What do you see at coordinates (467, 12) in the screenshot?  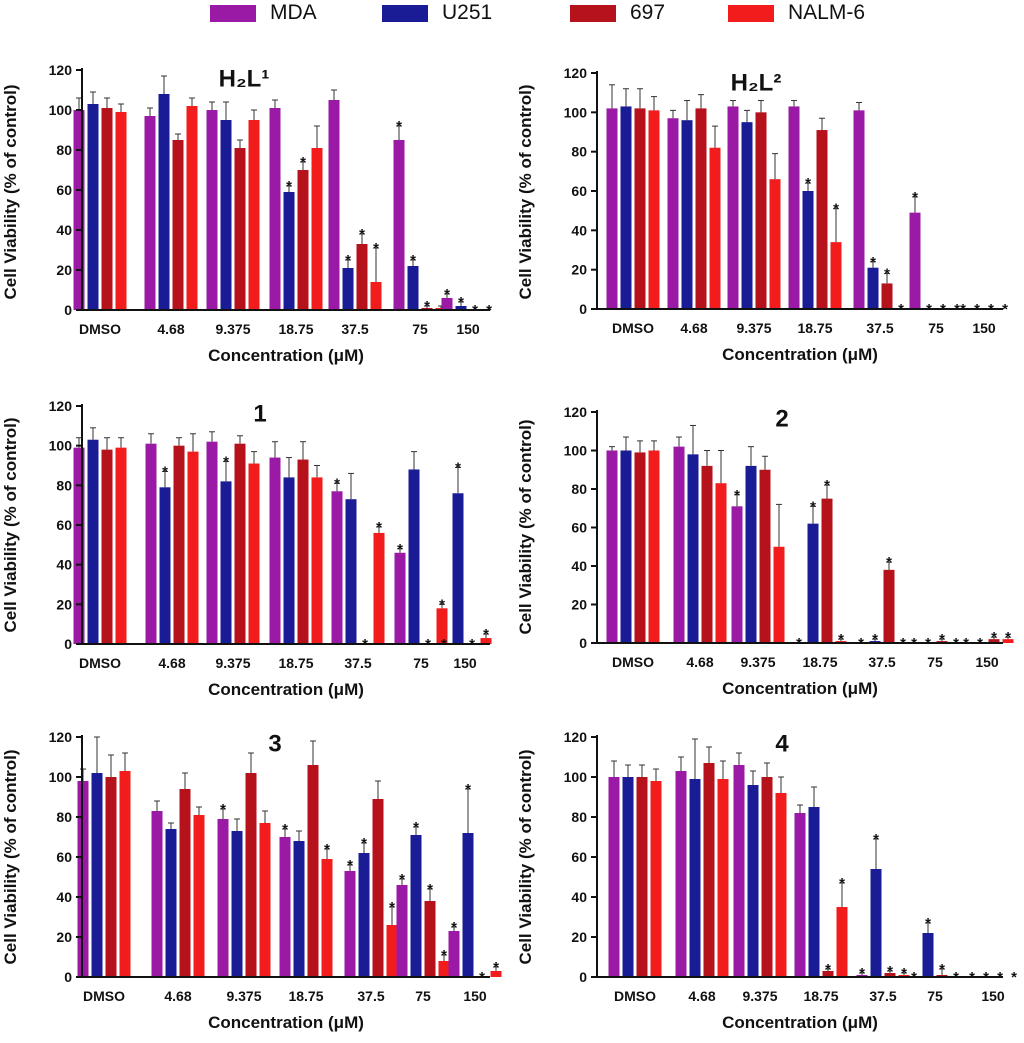 I see `legend-label-u251: U251` at bounding box center [467, 12].